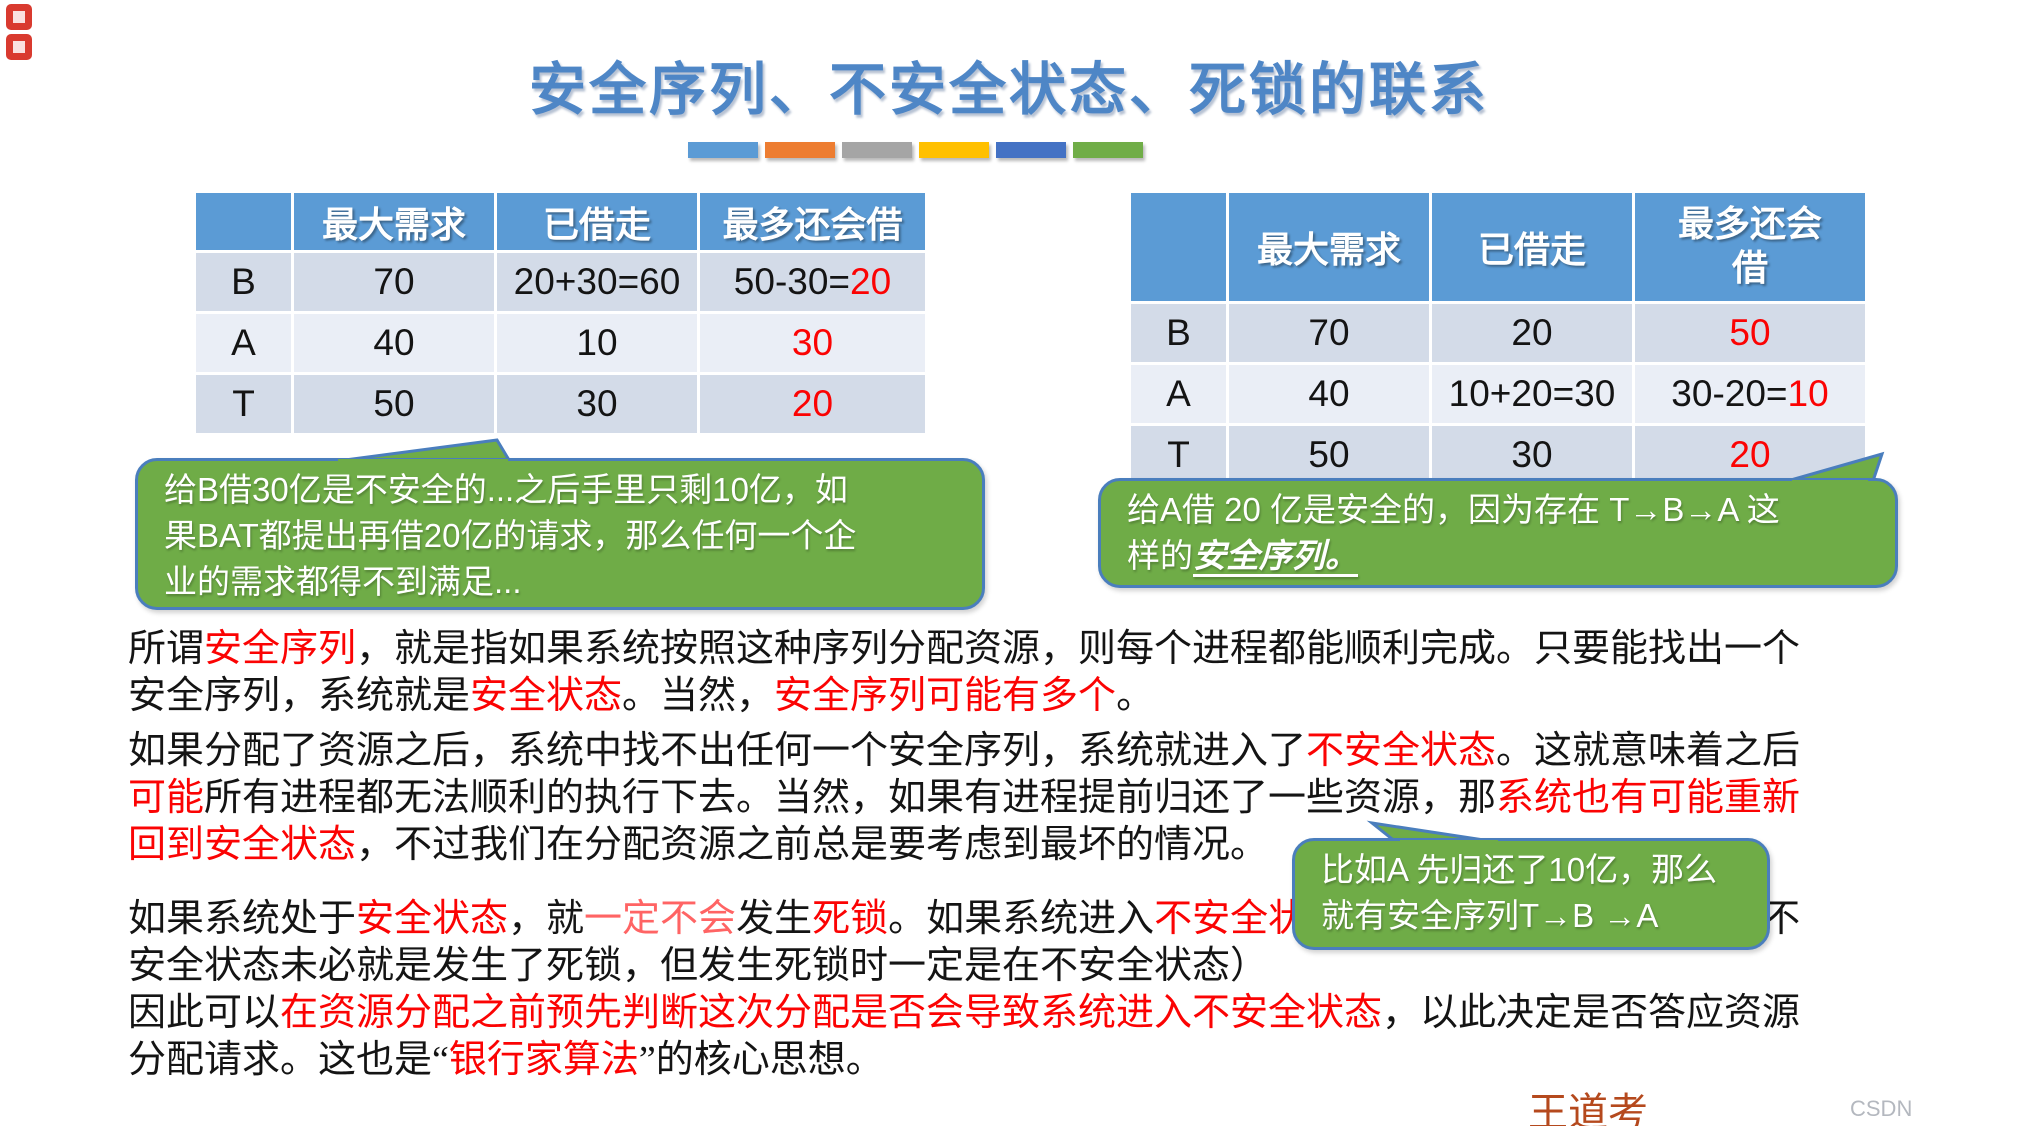 This screenshot has width=2018, height=1126. I want to click on text-segment: ，就是指如果系统按照这种序列分配资源，则每个进程都能顺利完成。只要能找出一个, so click(1078, 649).